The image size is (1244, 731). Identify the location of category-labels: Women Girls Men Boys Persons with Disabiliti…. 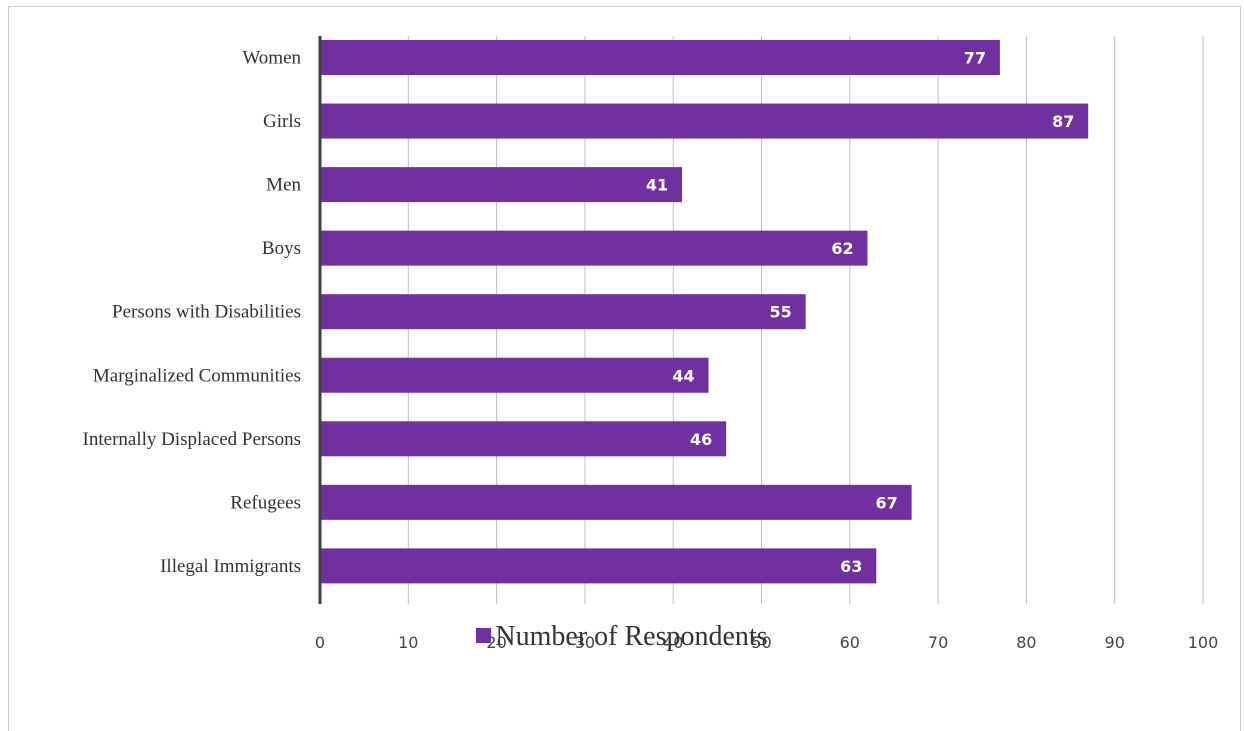
(192, 312).